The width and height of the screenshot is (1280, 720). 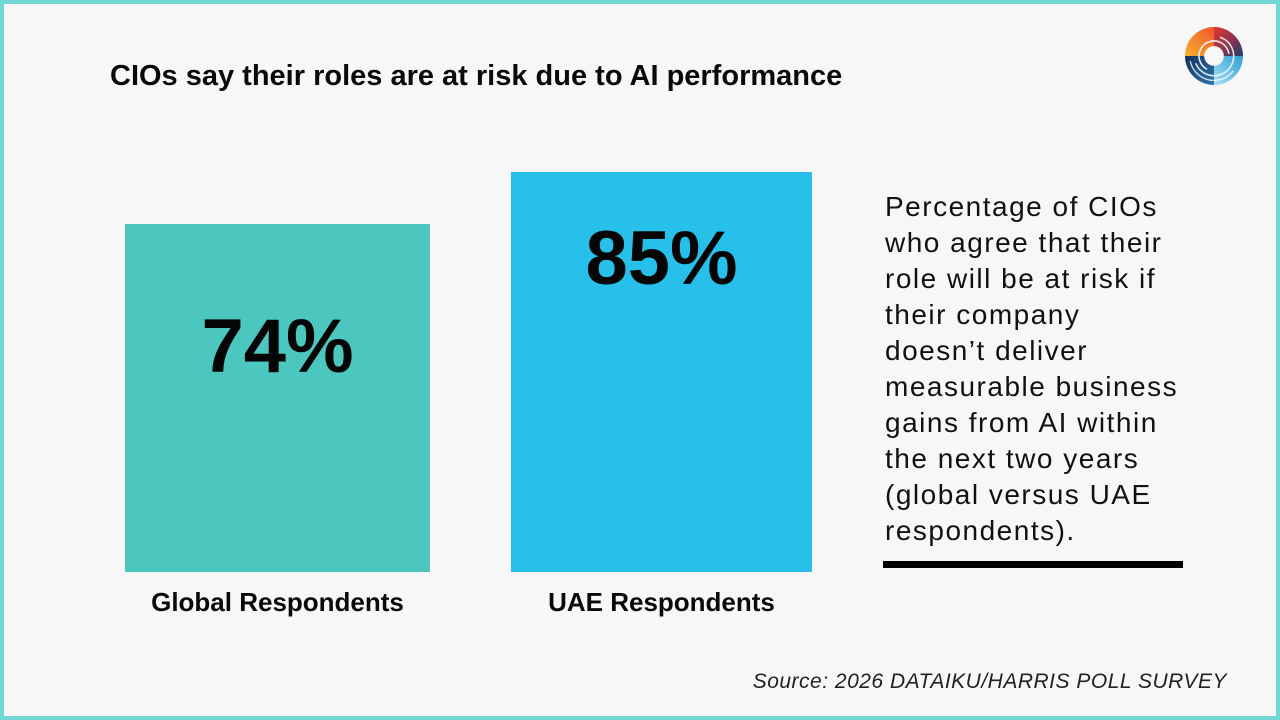 What do you see at coordinates (277, 602) in the screenshot?
I see `category-label-global: Global Respondents` at bounding box center [277, 602].